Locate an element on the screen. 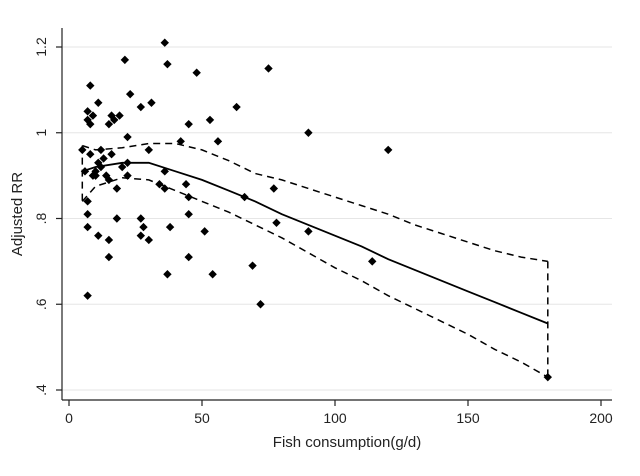 This screenshot has width=640, height=476. x-axis-ticks: 0 50 100 150 200 is located at coordinates (339, 413).